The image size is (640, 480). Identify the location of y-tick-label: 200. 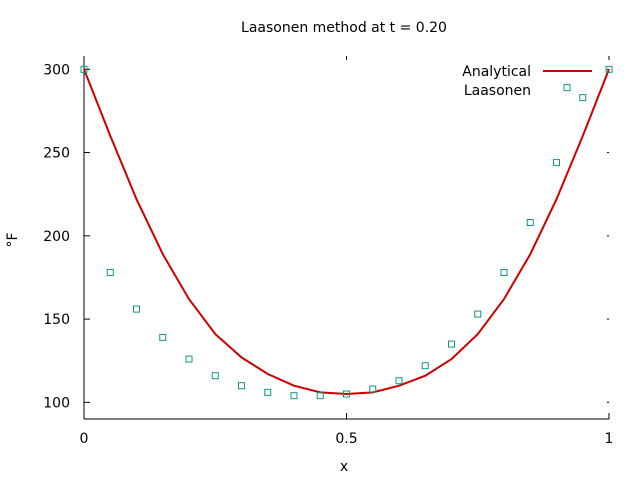
(56, 237).